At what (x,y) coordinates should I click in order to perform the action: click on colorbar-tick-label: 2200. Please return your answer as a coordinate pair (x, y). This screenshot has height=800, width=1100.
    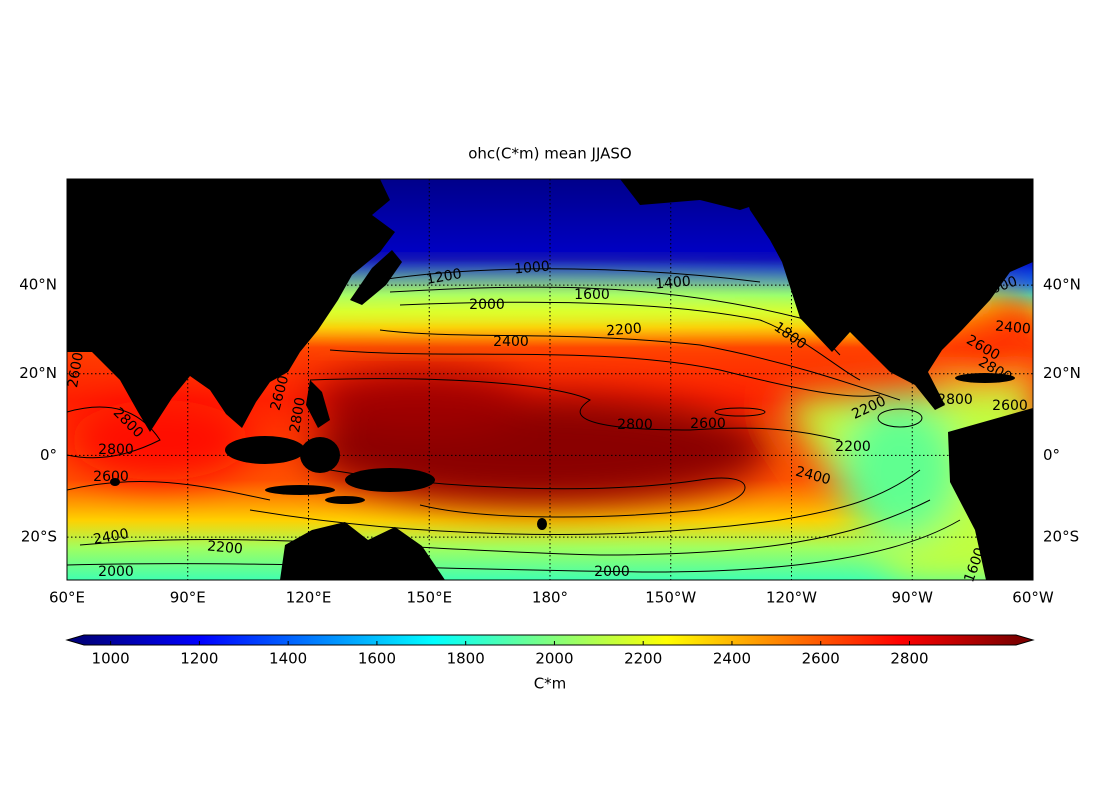
    Looking at the image, I should click on (643, 659).